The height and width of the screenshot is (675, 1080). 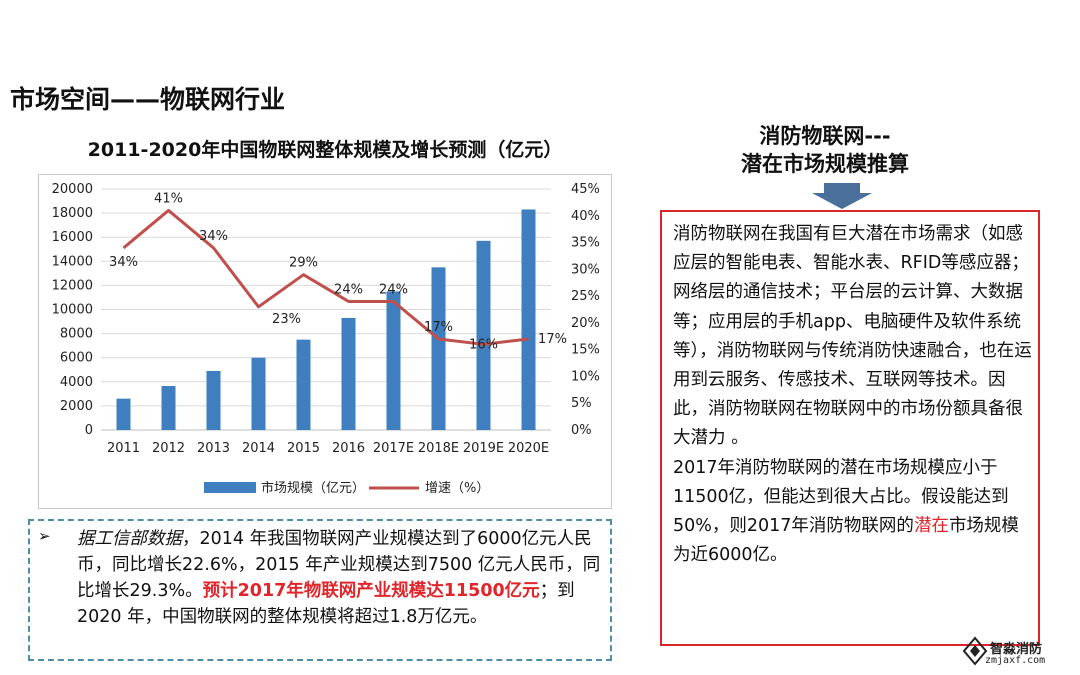 What do you see at coordinates (258, 448) in the screenshot?
I see `x-tick-label: 2014` at bounding box center [258, 448].